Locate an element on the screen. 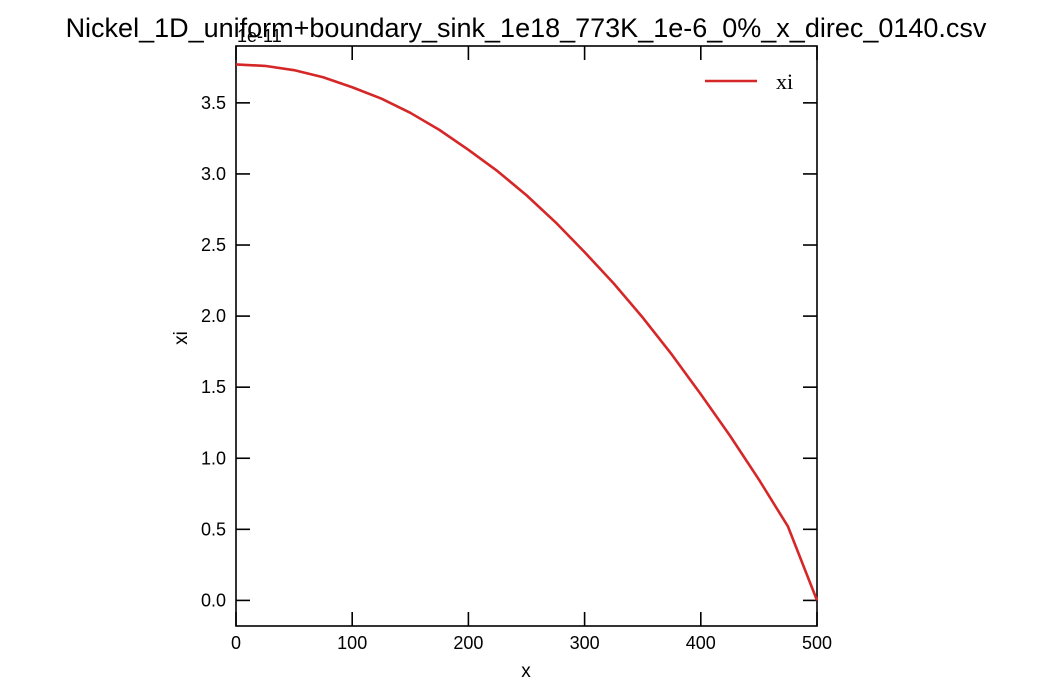 This screenshot has width=1053, height=695. x-tick-label: 400 is located at coordinates (701, 643).